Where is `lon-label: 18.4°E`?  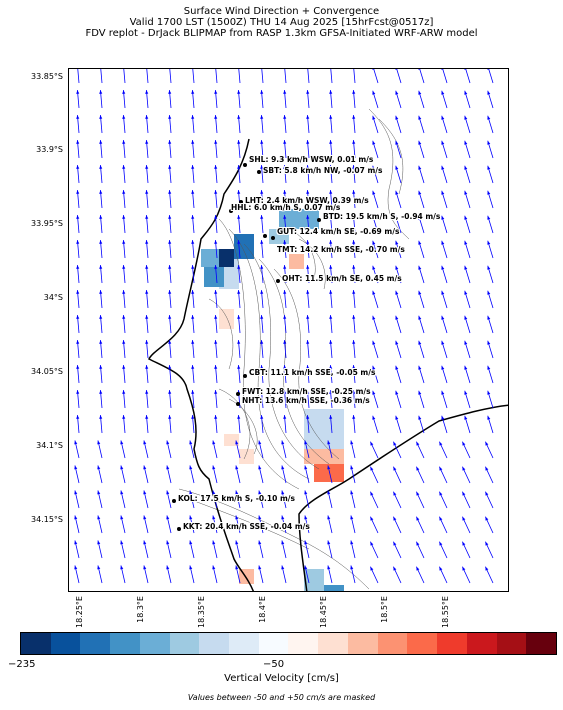 lon-label: 18.4°E is located at coordinates (262, 609).